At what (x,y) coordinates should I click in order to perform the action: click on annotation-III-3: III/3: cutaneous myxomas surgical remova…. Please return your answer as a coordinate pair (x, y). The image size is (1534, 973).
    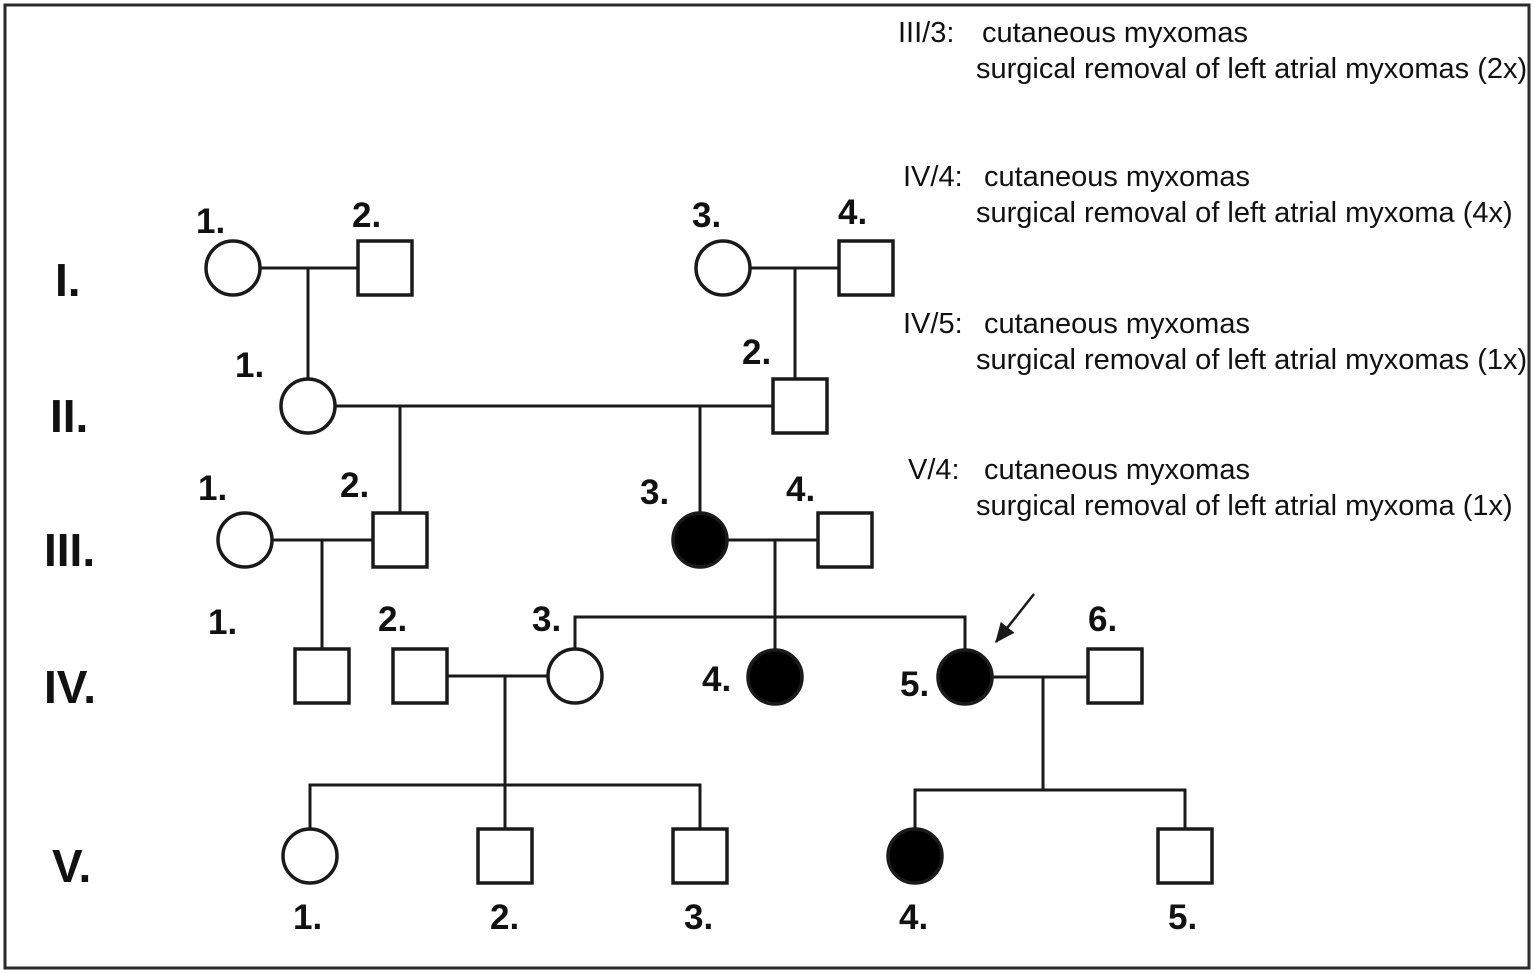
    Looking at the image, I should click on (1212, 51).